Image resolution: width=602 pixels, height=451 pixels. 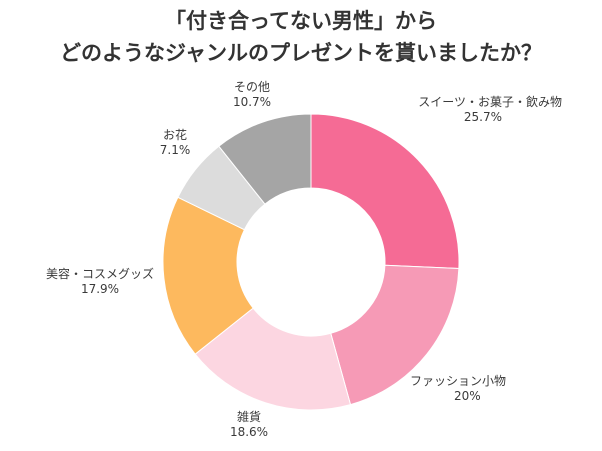 I want to click on slice-label: ファッション小物, so click(x=458, y=381).